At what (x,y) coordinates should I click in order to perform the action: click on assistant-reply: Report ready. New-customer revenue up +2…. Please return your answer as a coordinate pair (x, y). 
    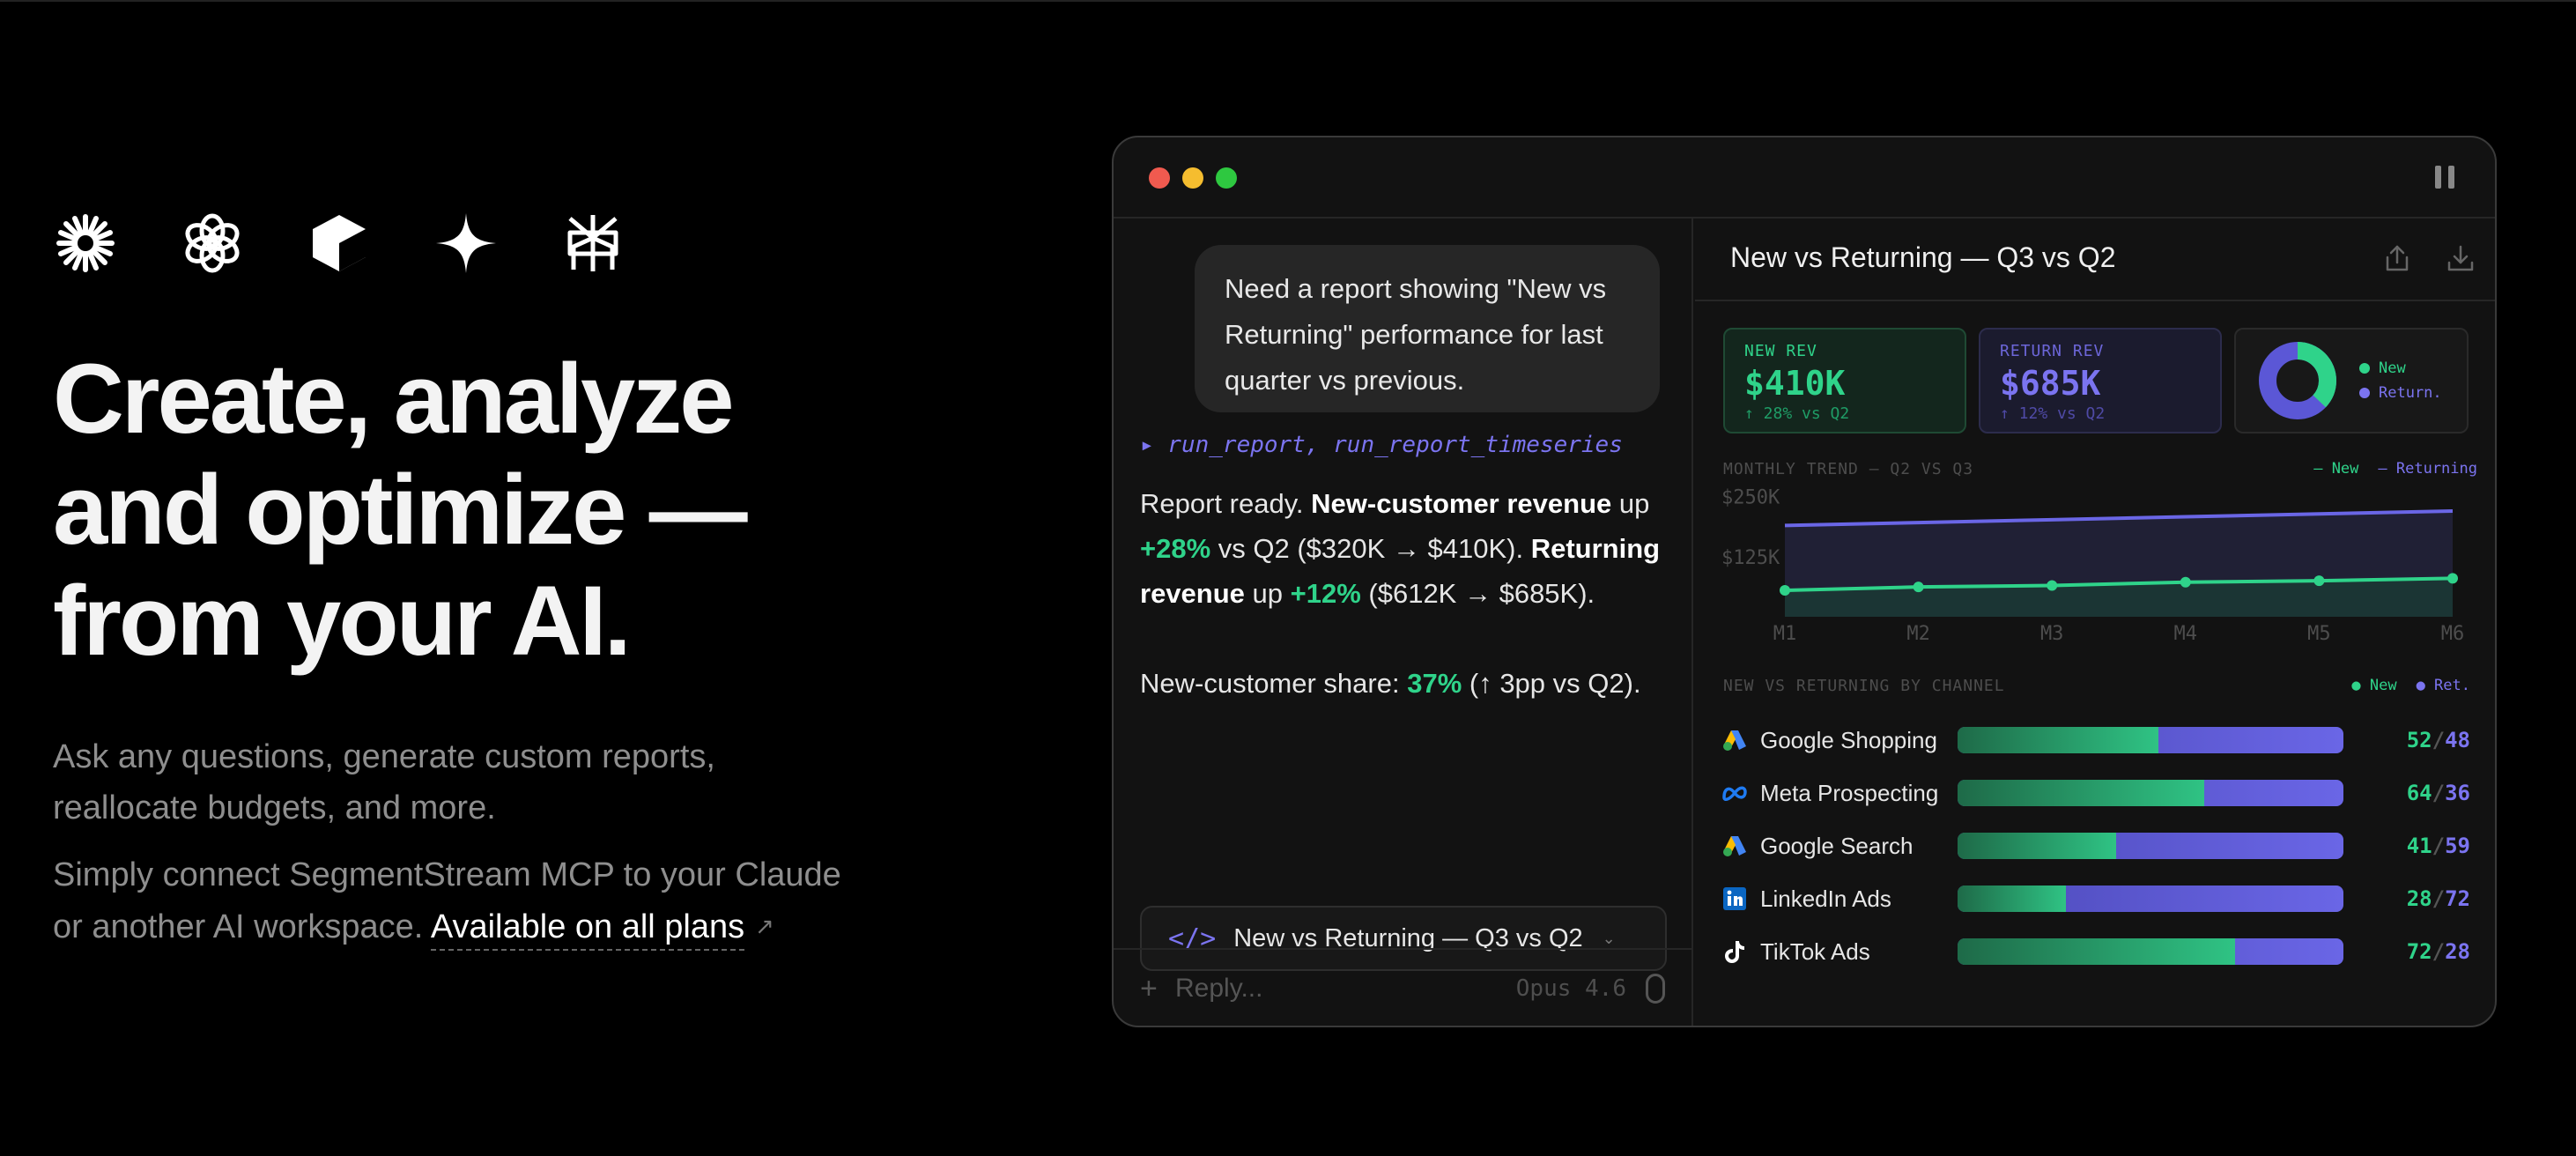
    Looking at the image, I should click on (1404, 593).